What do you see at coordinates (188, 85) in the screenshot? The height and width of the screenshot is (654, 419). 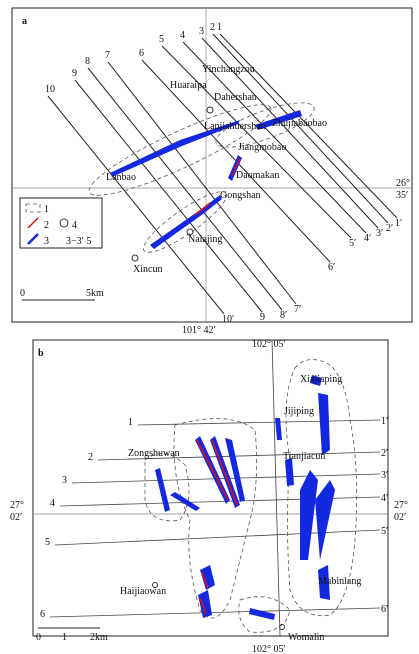 I see `place-name: Huaraipa` at bounding box center [188, 85].